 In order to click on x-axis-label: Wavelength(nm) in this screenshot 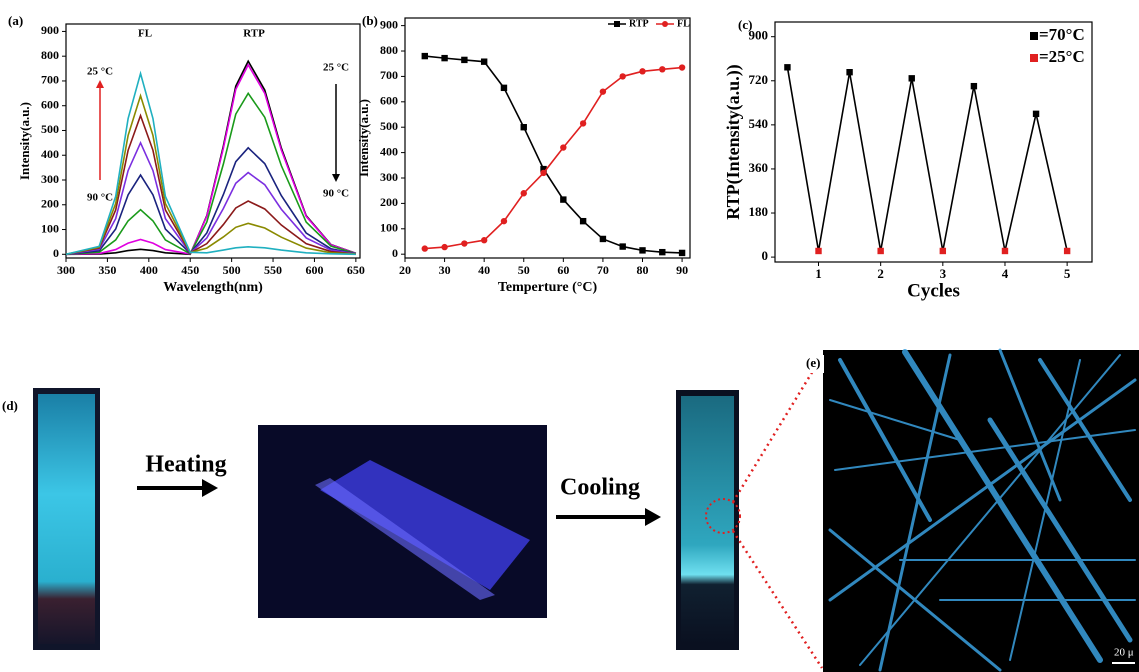, I will do `click(213, 287)`.